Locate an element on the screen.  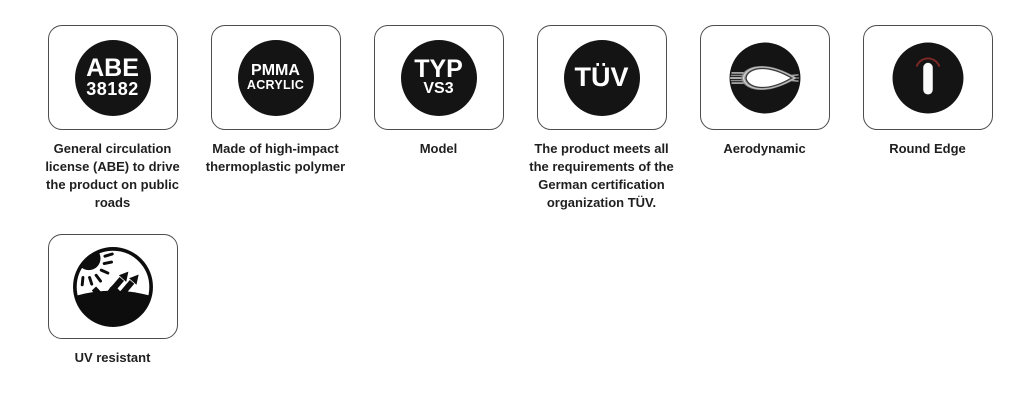
badge-tile: TÜV is located at coordinates (601, 77).